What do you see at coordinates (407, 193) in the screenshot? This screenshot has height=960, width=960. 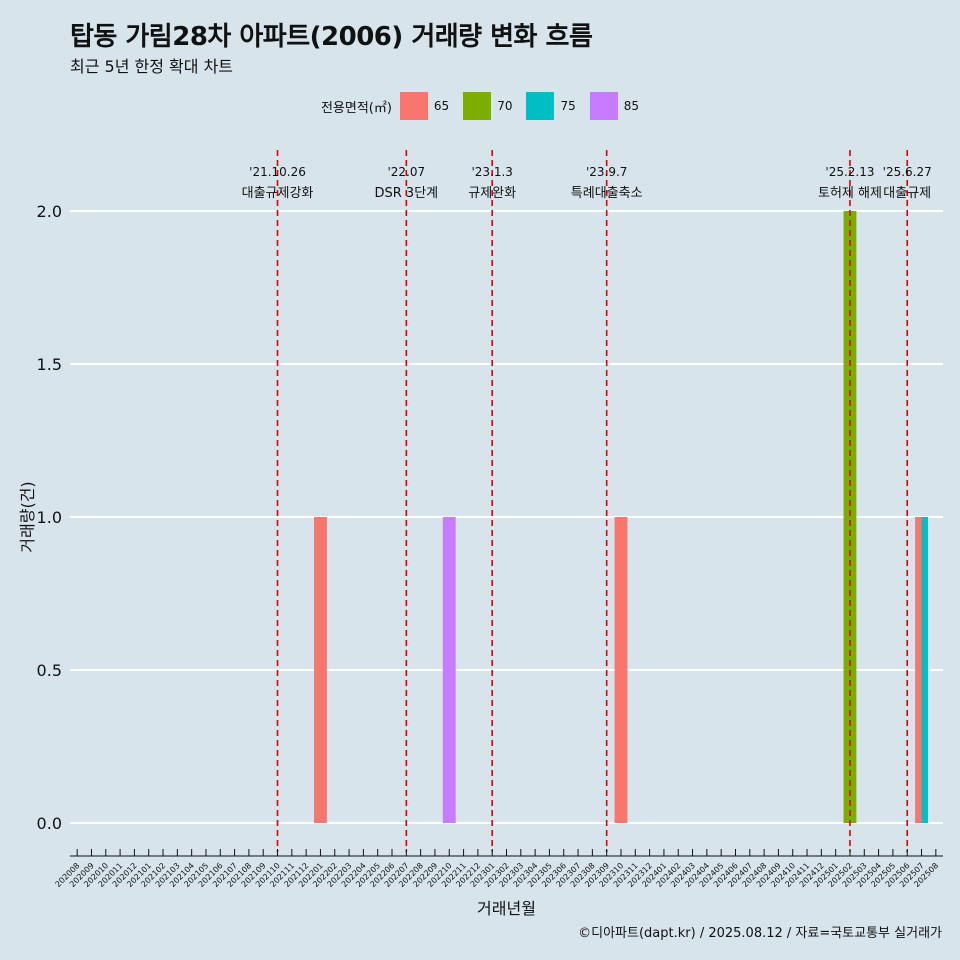 I see `event-name-label: DSR 3단계` at bounding box center [407, 193].